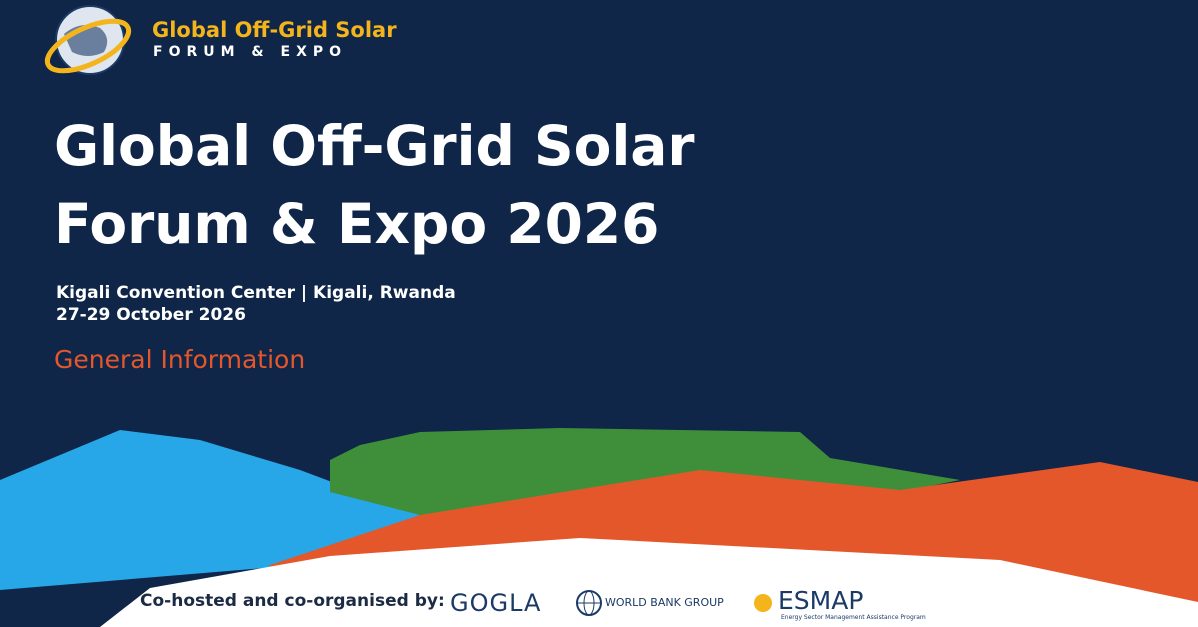  Describe the element at coordinates (589, 603) in the screenshot. I see `wb-globe` at that location.